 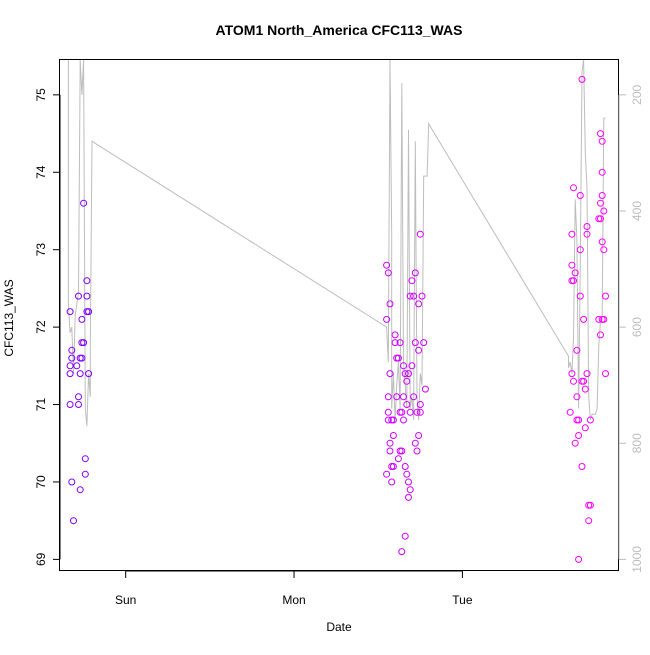 What do you see at coordinates (339, 30) in the screenshot?
I see `chart-title: ATOM1 North_America CFC113_WAS` at bounding box center [339, 30].